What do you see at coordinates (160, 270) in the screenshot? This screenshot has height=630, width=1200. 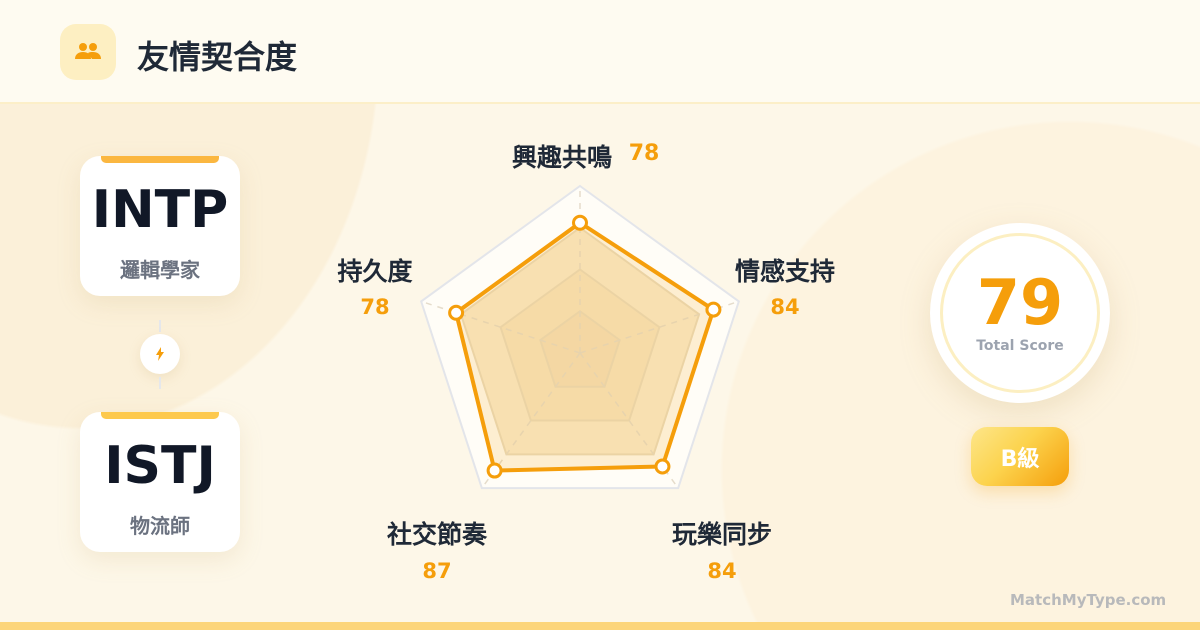 I see `type-nickname: 邏輯學家` at bounding box center [160, 270].